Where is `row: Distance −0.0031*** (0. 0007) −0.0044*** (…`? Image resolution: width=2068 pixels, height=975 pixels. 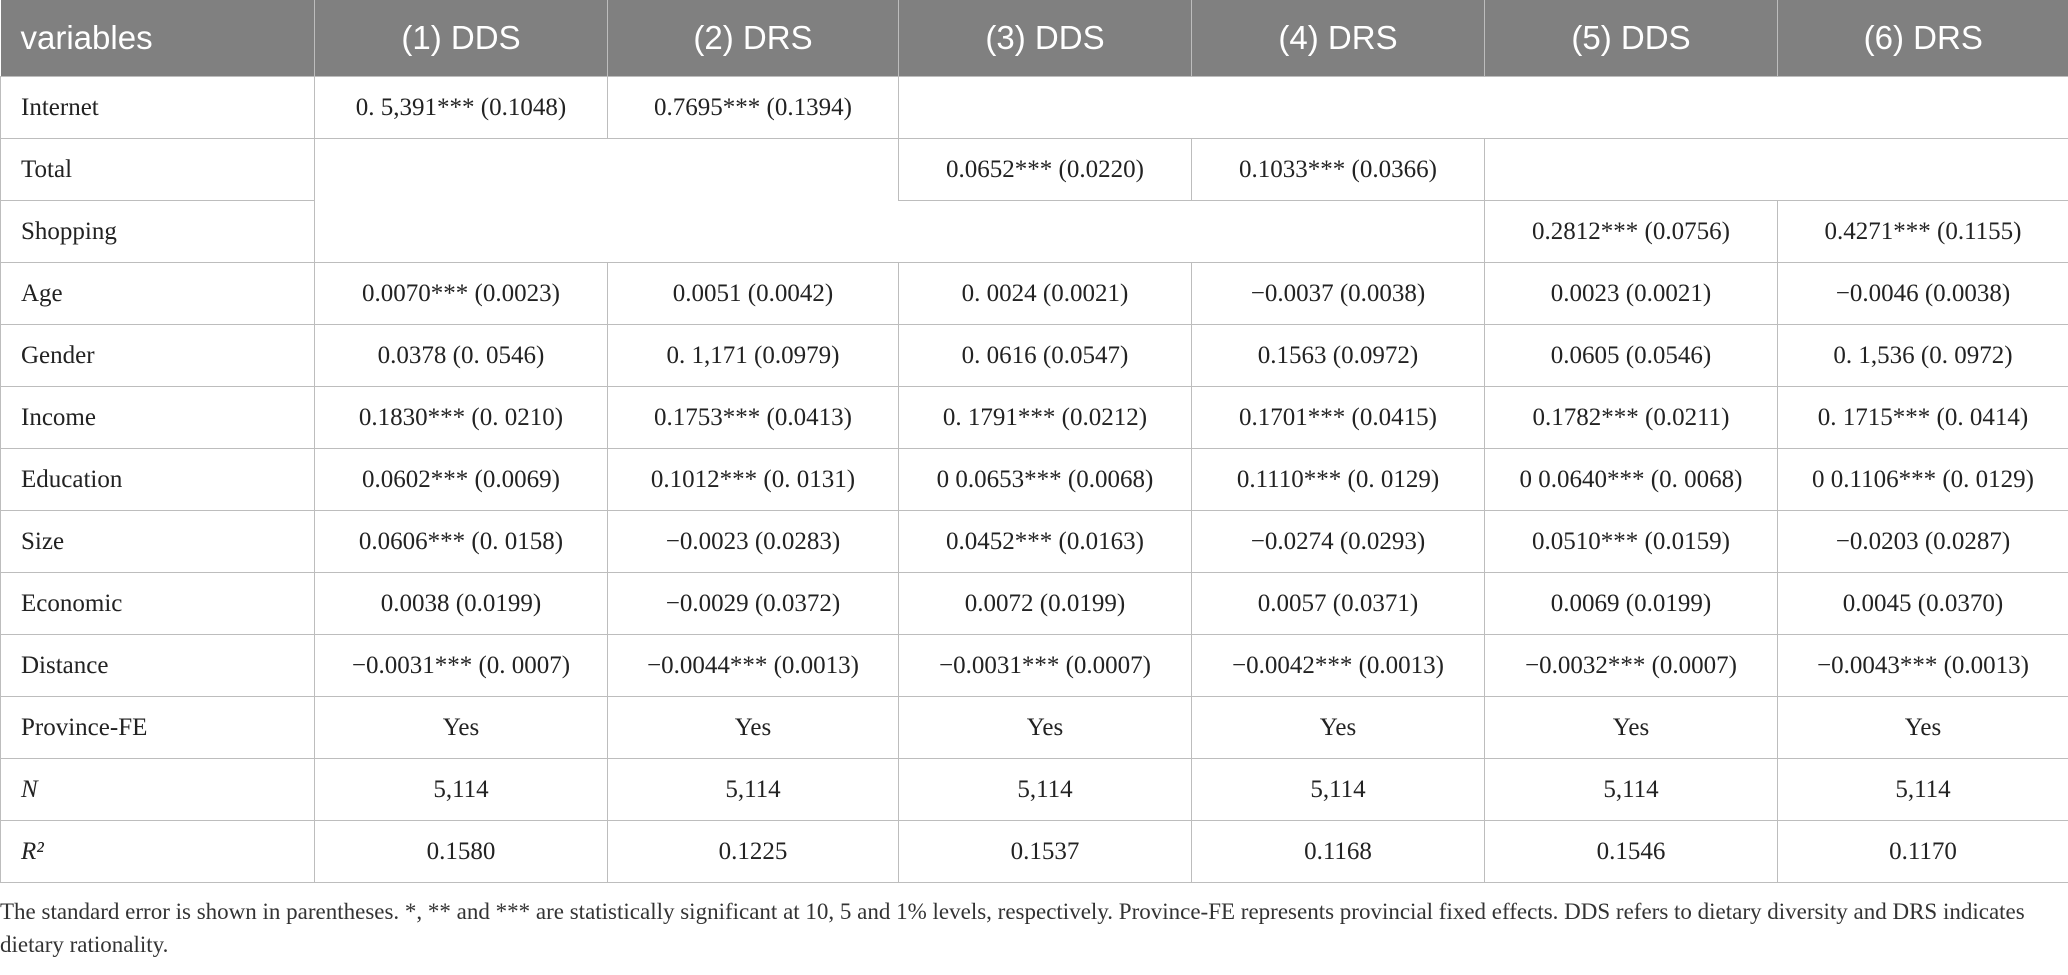
row: Distance −0.0031*** (0. 0007) −0.0044*** (… is located at coordinates (1034, 665).